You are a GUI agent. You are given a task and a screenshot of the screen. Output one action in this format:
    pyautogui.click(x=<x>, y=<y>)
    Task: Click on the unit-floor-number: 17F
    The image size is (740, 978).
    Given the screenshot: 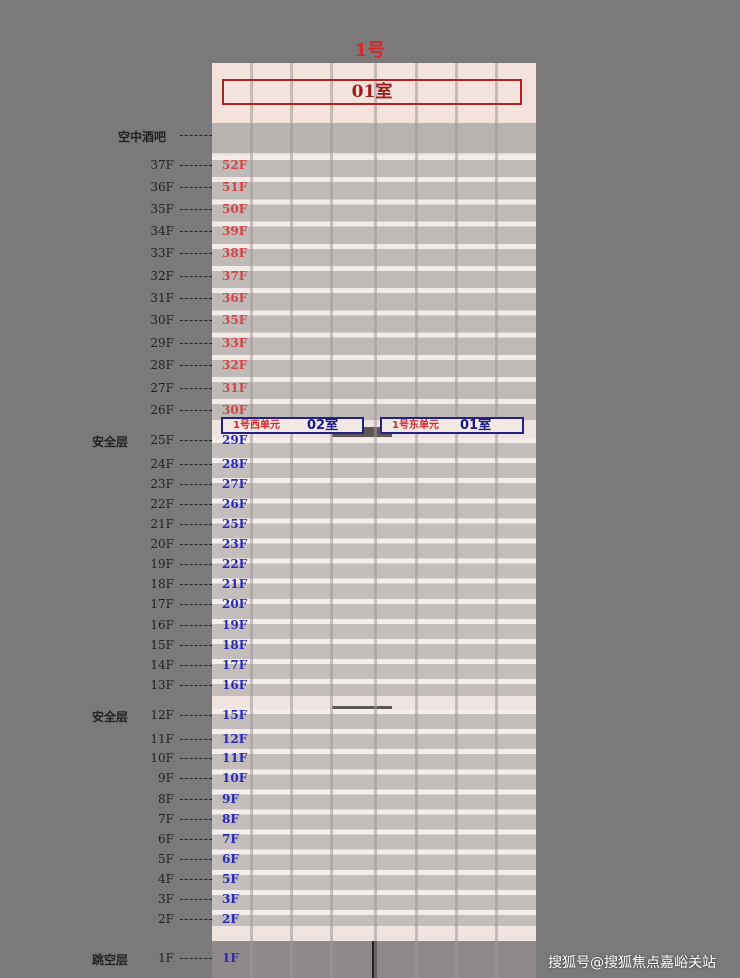 What is the action you would take?
    pyautogui.click(x=235, y=665)
    